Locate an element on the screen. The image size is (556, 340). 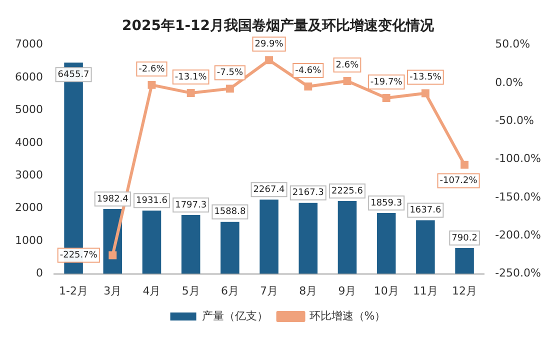
y2-tick-label: -100.0% is located at coordinates (518, 159).